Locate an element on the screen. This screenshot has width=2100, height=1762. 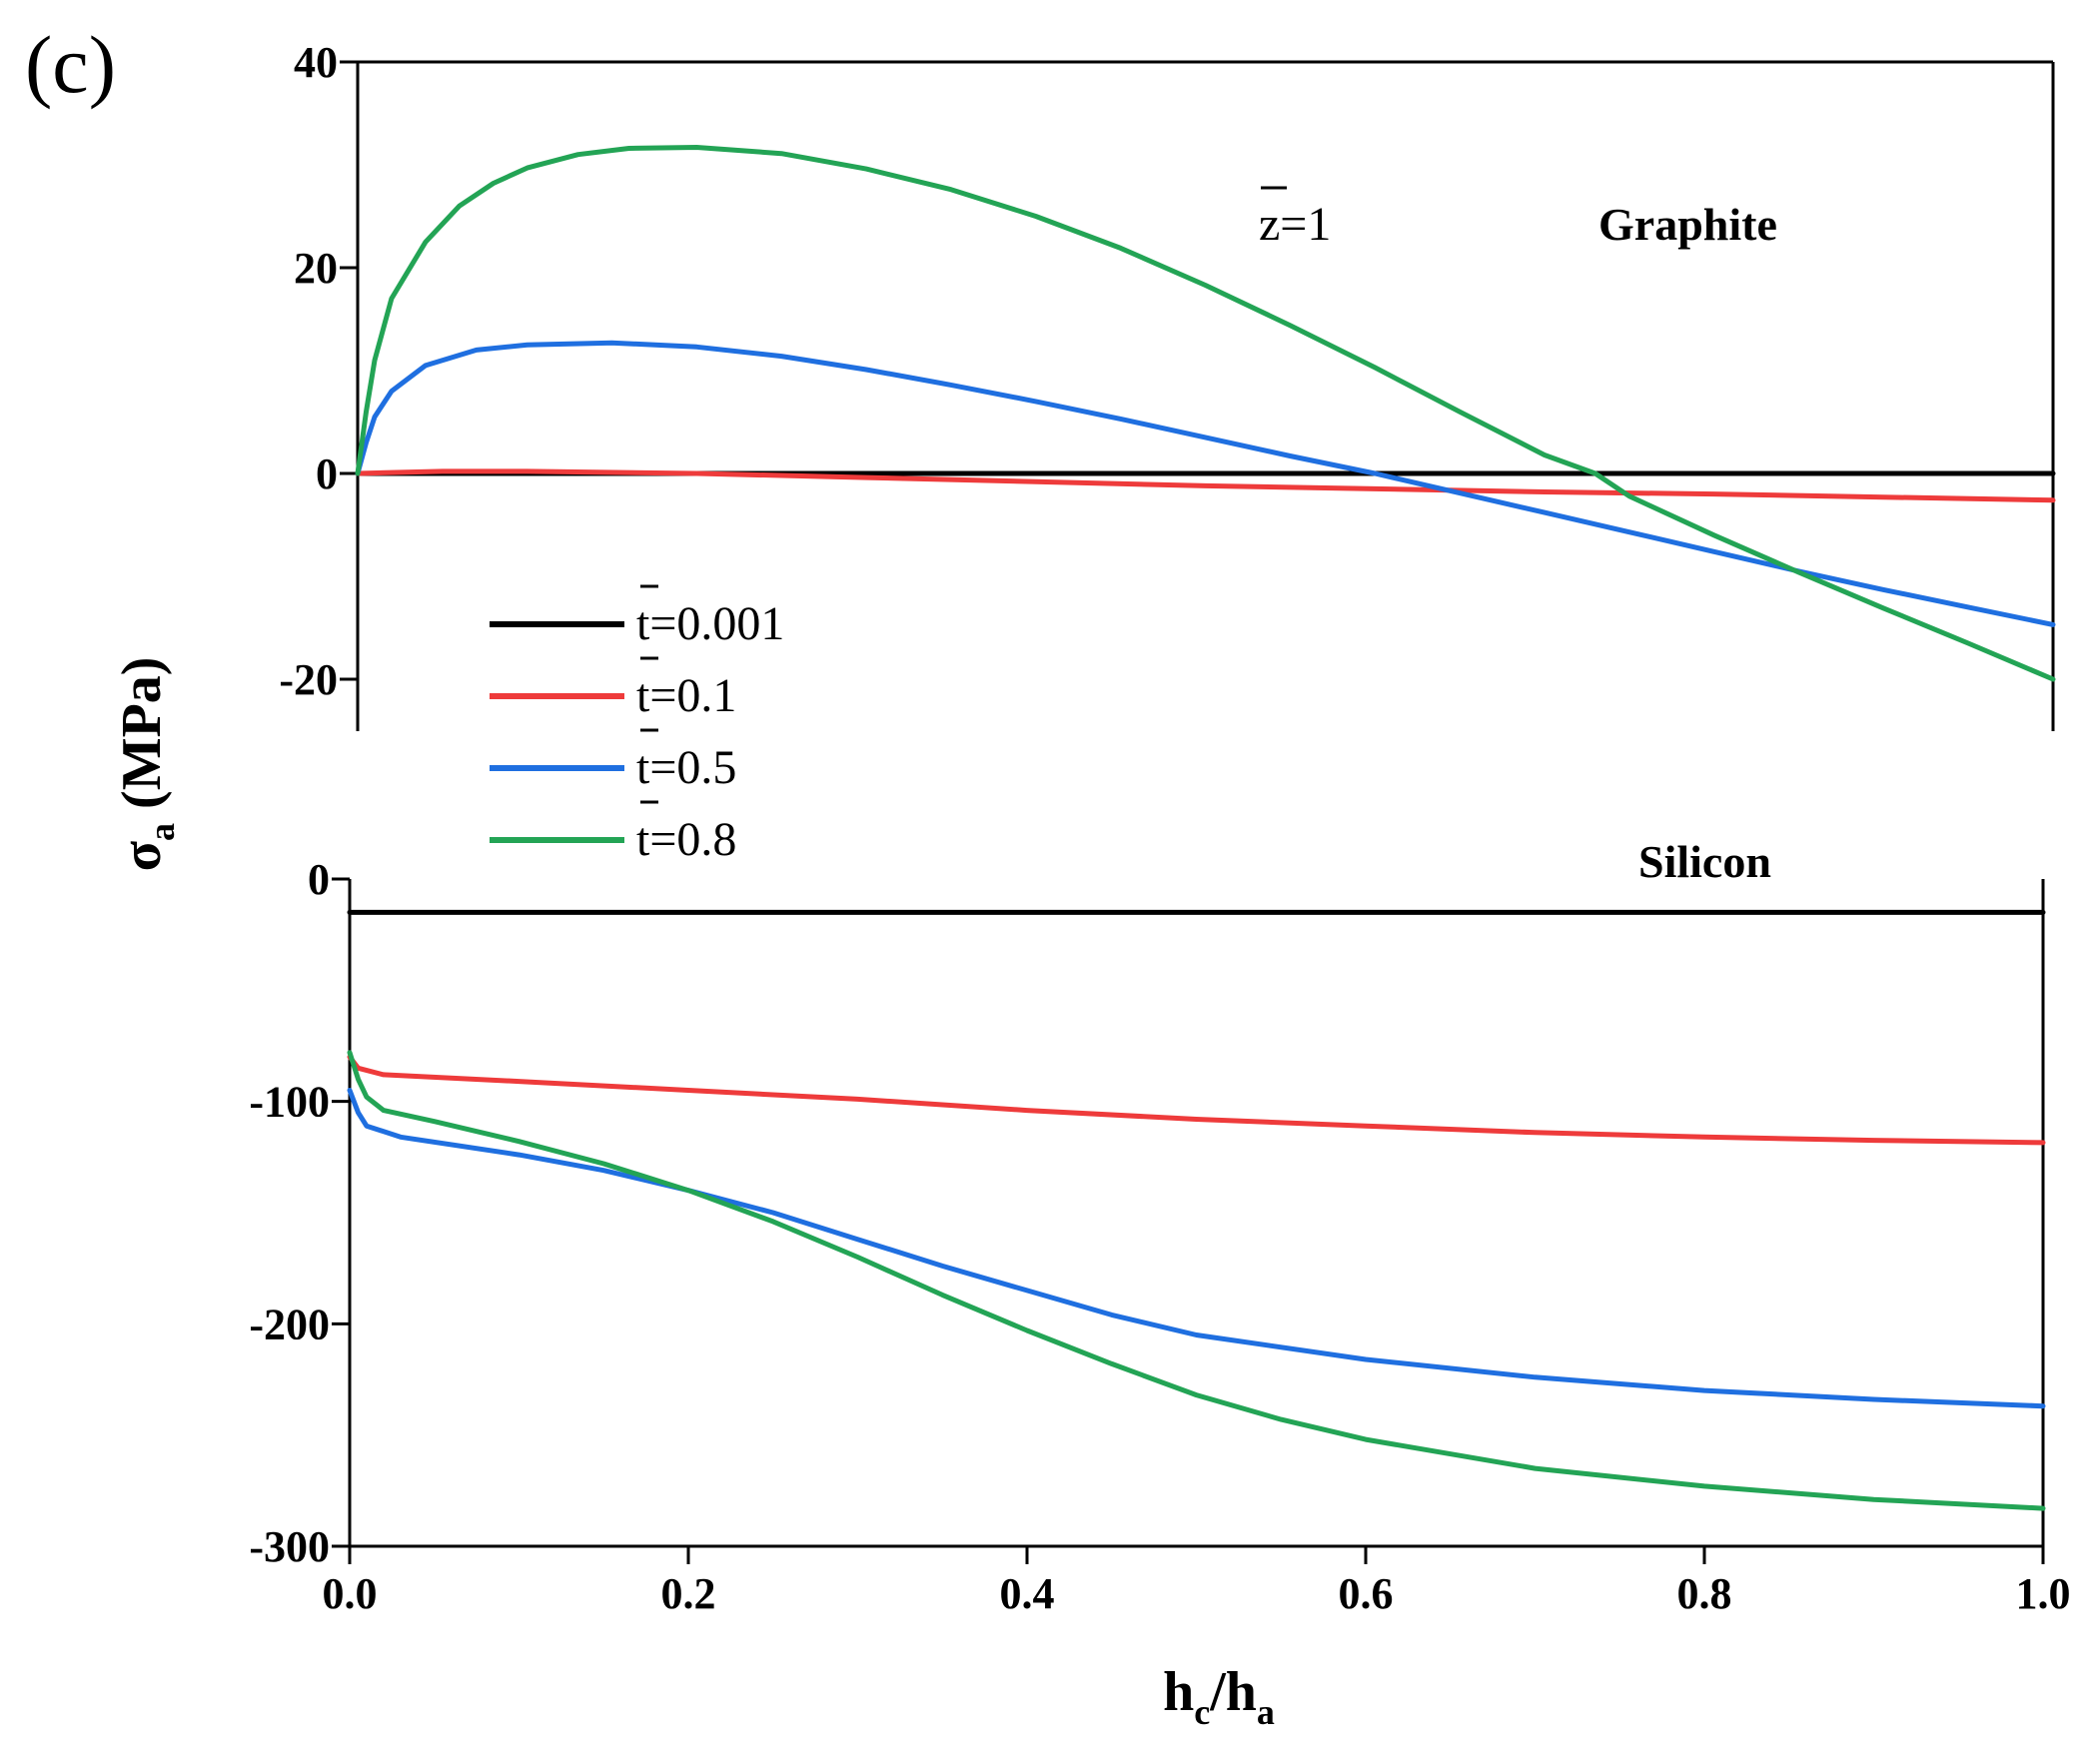
x-tick-label-0: 0.0 is located at coordinates (351, 1594).